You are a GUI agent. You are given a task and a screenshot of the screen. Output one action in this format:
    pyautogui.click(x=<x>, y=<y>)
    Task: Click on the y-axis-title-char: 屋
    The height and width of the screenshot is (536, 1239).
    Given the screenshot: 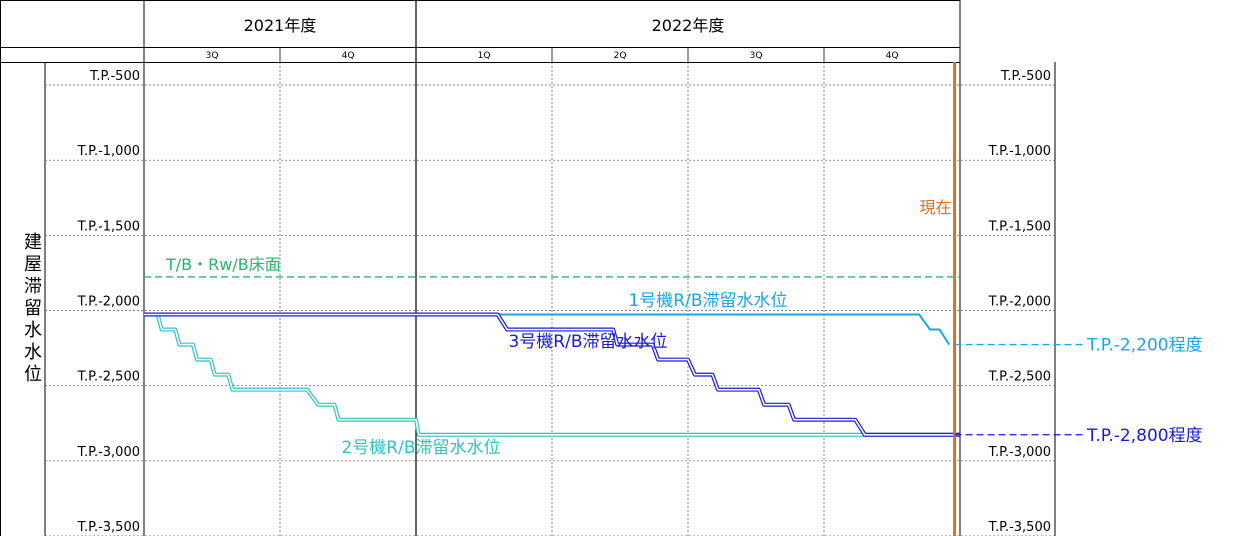 What is the action you would take?
    pyautogui.click(x=33, y=264)
    